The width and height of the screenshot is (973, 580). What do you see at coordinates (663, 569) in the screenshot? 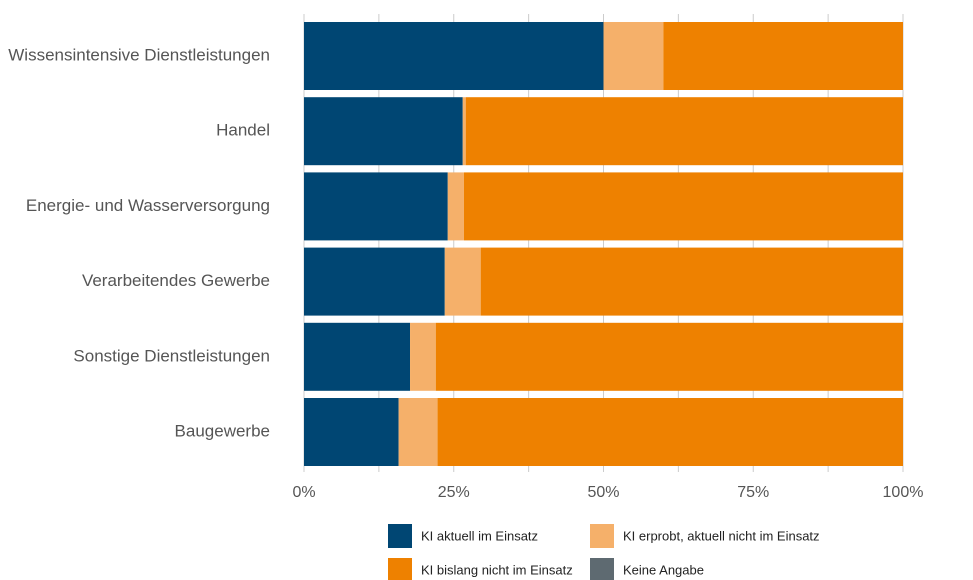
I see `legend-label: Keine Angabe` at bounding box center [663, 569].